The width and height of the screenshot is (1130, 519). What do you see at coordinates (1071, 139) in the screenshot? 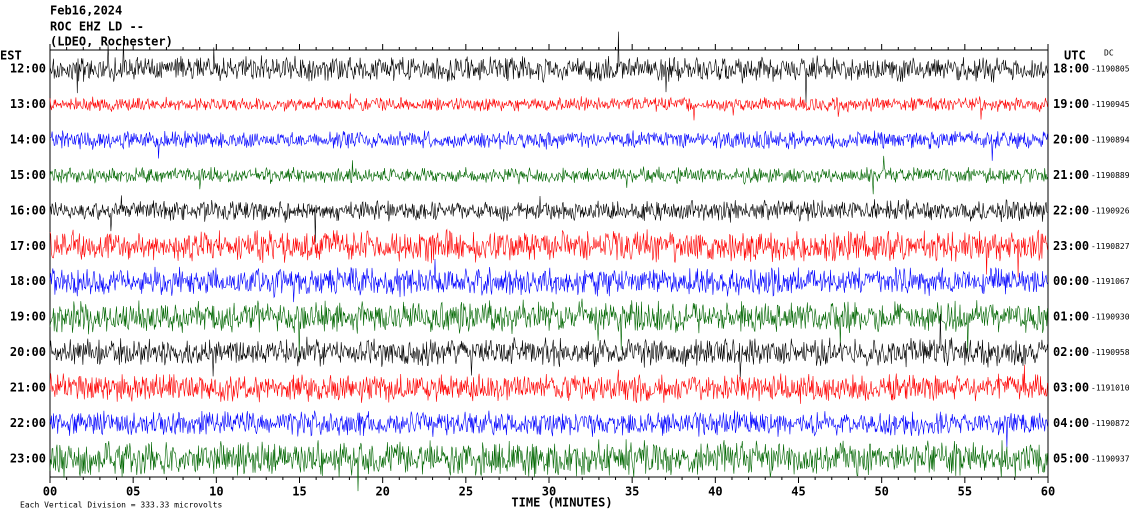
I see `right-time-label: 20:00` at bounding box center [1071, 139].